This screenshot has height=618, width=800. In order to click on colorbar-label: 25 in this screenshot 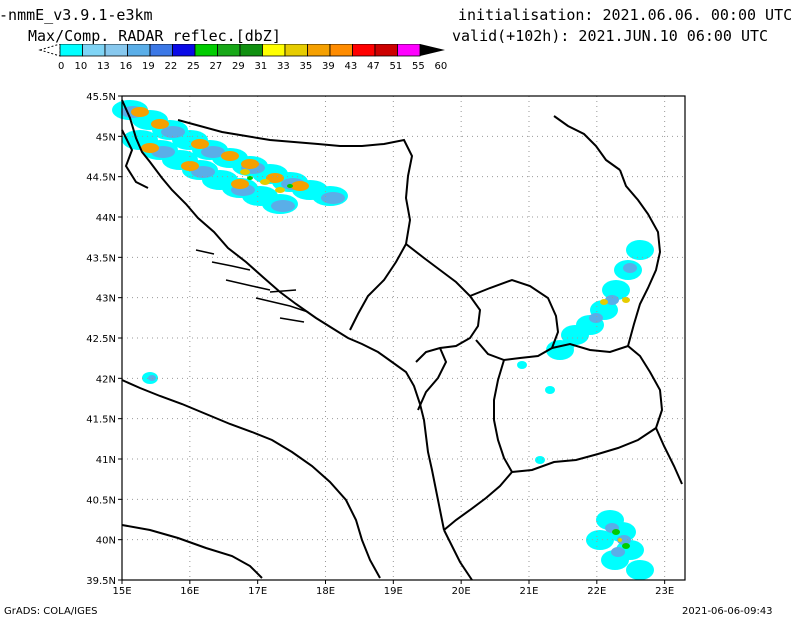, I will do `click(193, 66)`.